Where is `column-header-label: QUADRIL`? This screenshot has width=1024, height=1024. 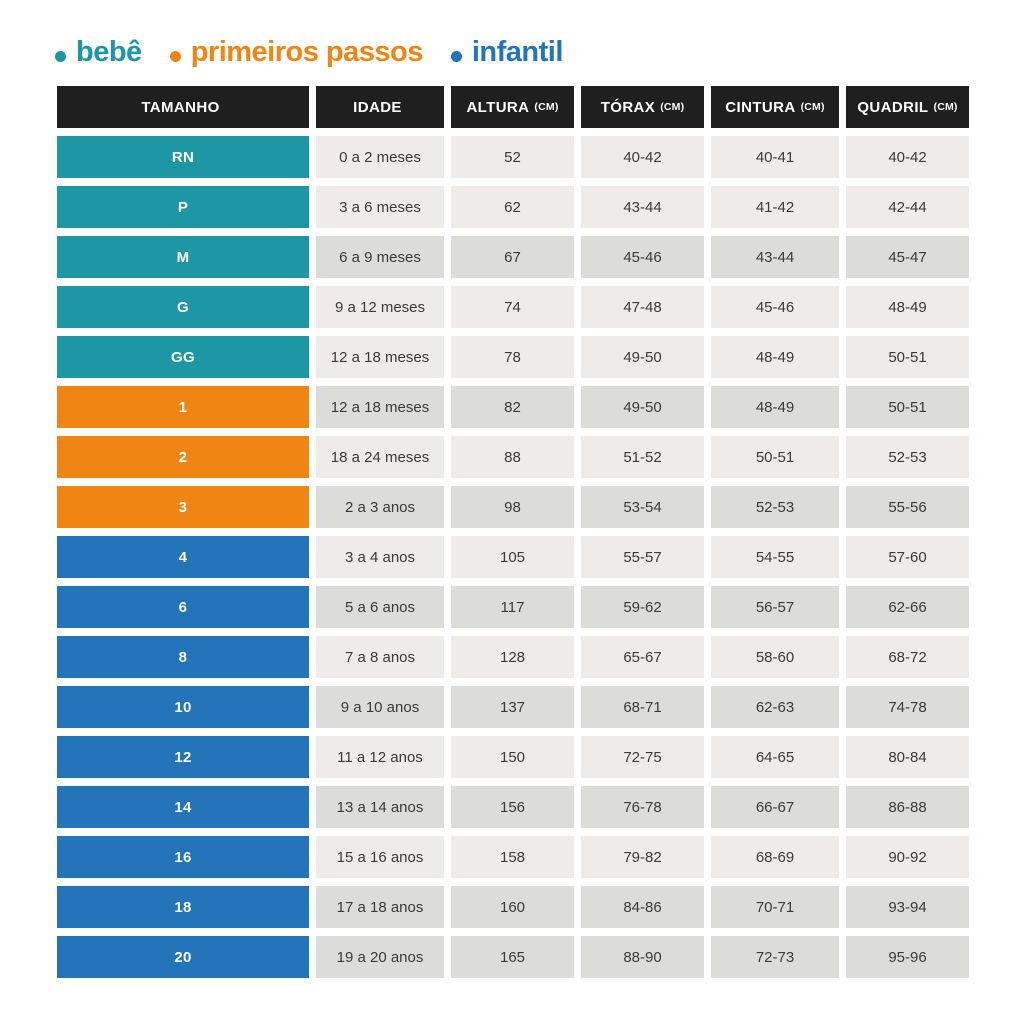
column-header-label: QUADRIL is located at coordinates (893, 107).